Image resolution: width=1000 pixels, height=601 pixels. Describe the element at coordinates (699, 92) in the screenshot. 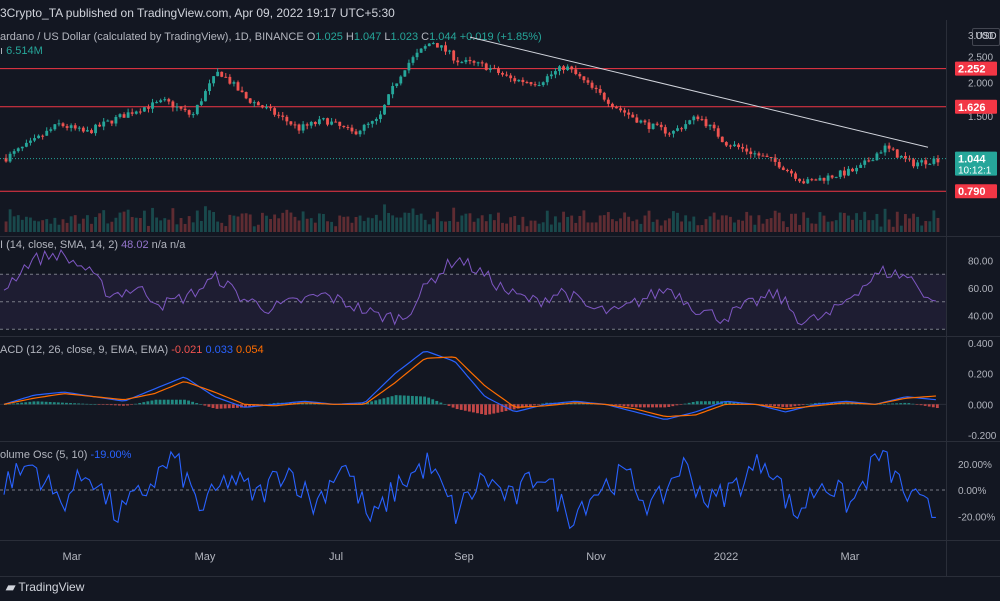

I see `trend-line` at that location.